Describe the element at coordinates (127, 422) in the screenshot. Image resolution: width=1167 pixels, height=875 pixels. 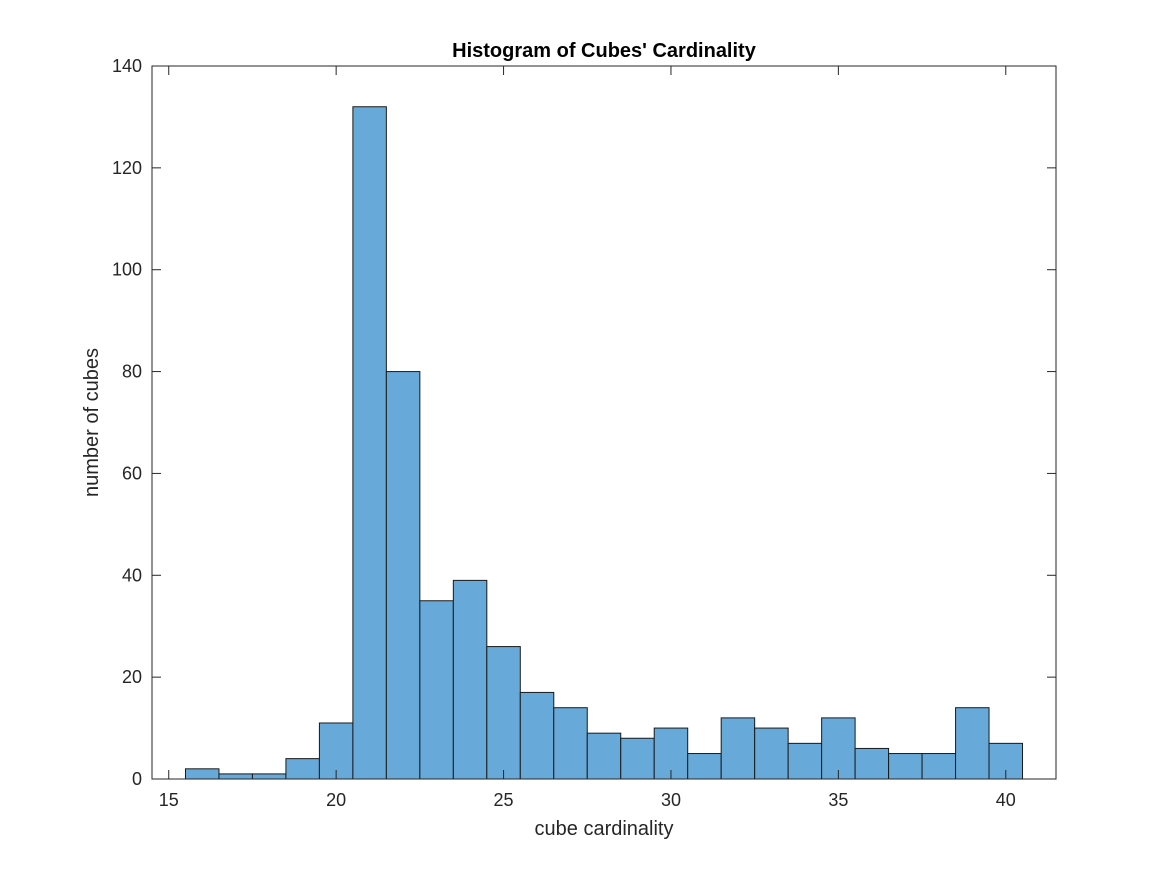
I see `y-tick-labels: 0 20 40 60 80 100 120 140` at that location.